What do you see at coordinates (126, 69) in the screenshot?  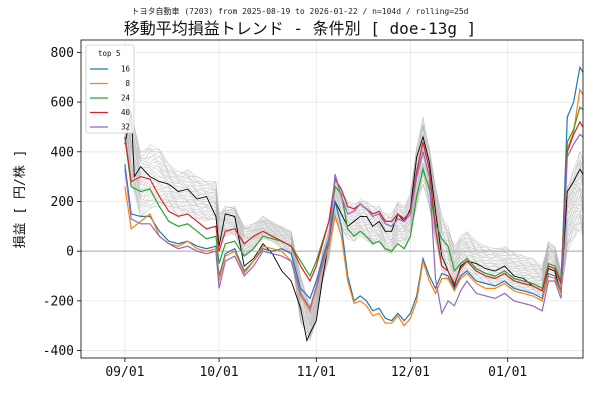 I see `legend-label-16: 16` at bounding box center [126, 69].